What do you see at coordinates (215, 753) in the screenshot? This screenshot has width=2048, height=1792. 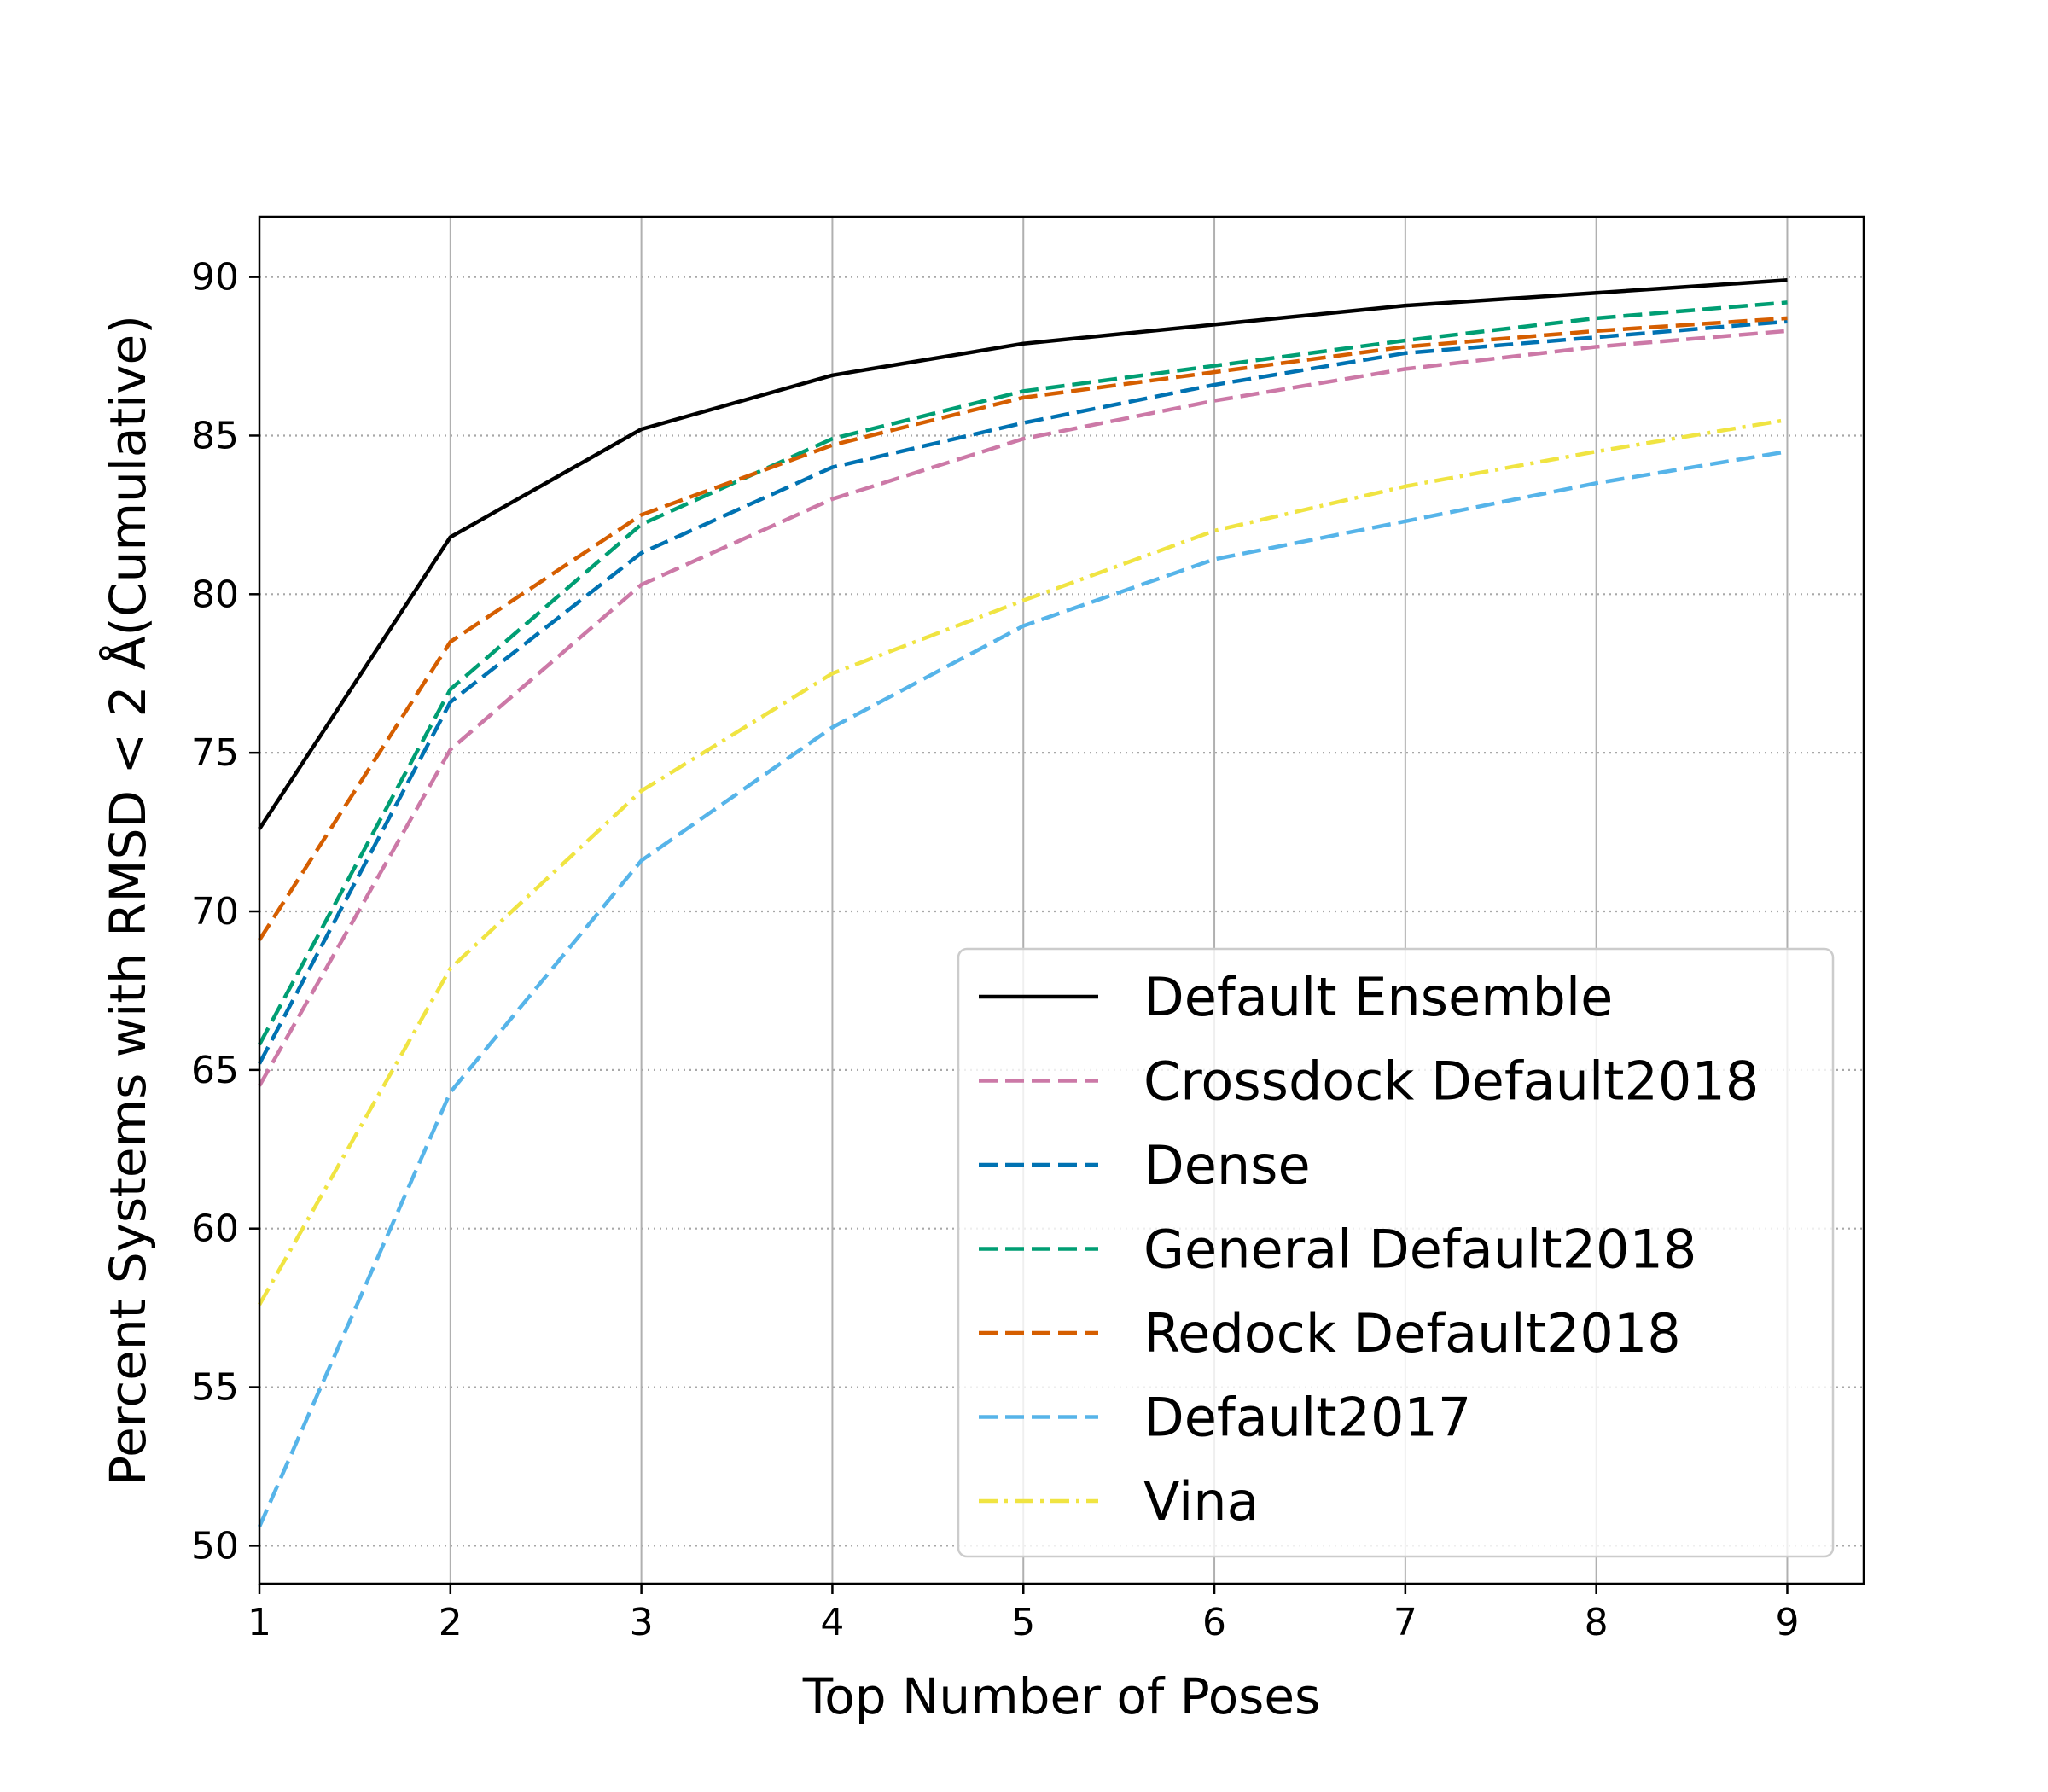 I see `y-tick-label: 75` at bounding box center [215, 753].